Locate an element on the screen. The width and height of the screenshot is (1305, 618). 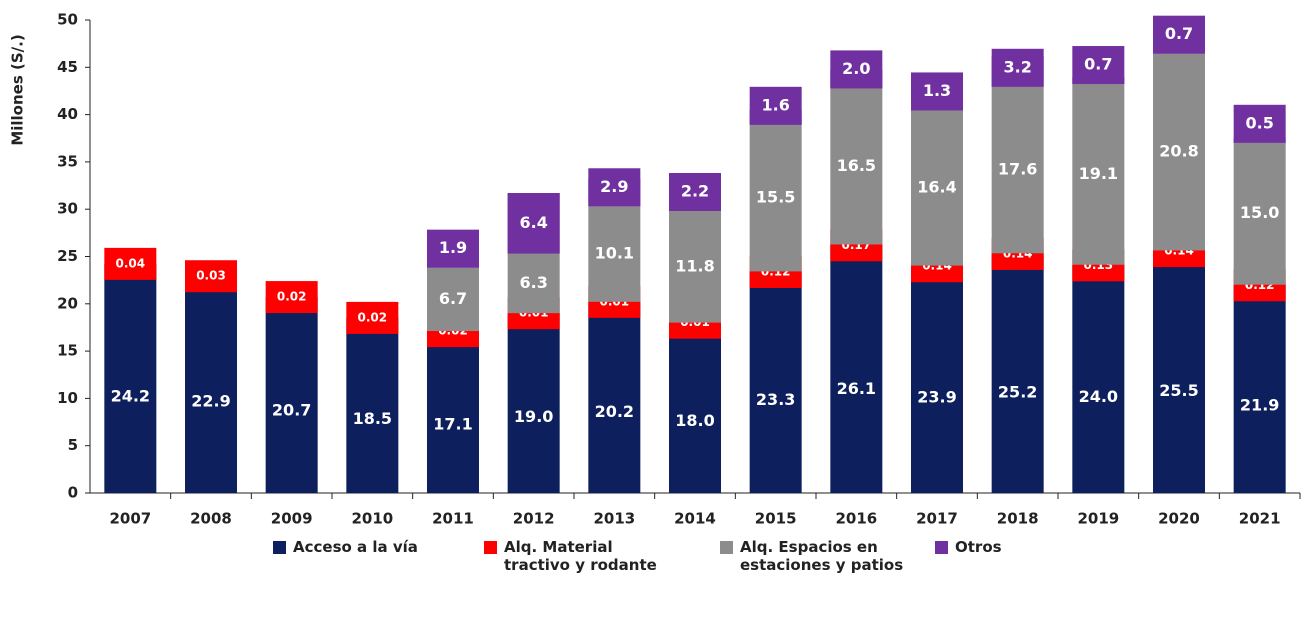
value-label: 3.2 is located at coordinates (1017, 66).